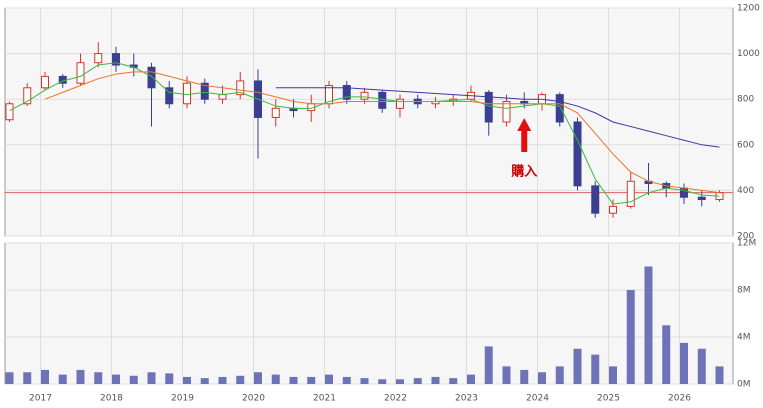 The image size is (763, 408). I want to click on x-tick-label: 2018, so click(111, 399).